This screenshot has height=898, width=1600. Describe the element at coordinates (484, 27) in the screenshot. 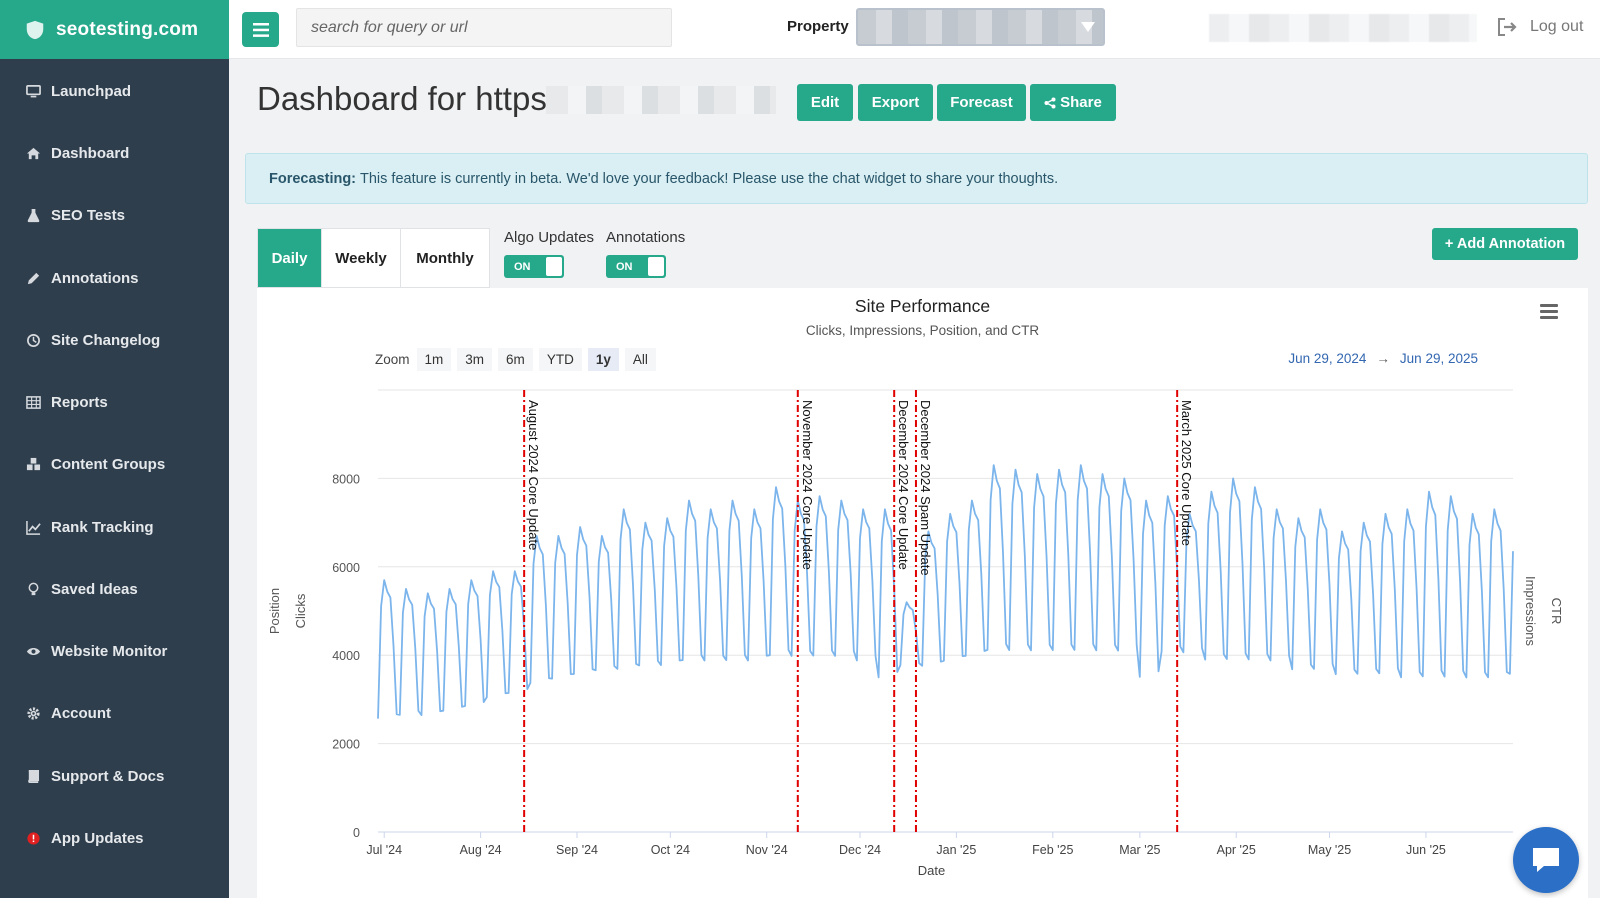

I see `search-input` at that location.